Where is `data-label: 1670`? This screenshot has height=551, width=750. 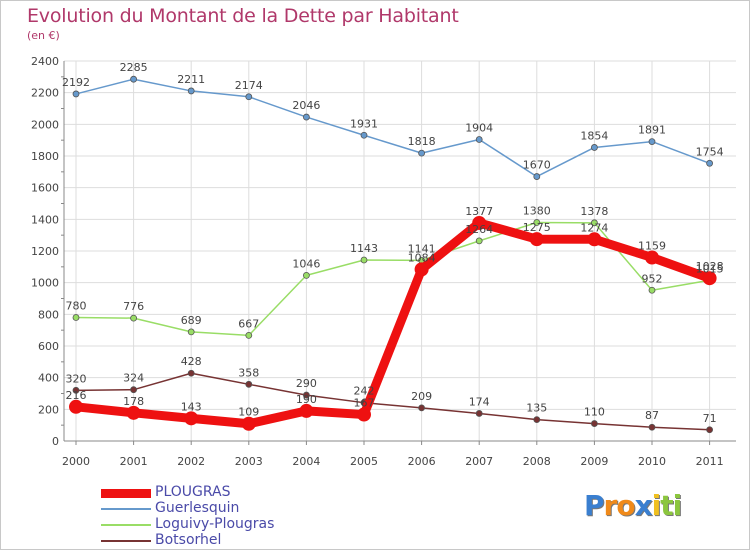
data-label: 1670 is located at coordinates (537, 165).